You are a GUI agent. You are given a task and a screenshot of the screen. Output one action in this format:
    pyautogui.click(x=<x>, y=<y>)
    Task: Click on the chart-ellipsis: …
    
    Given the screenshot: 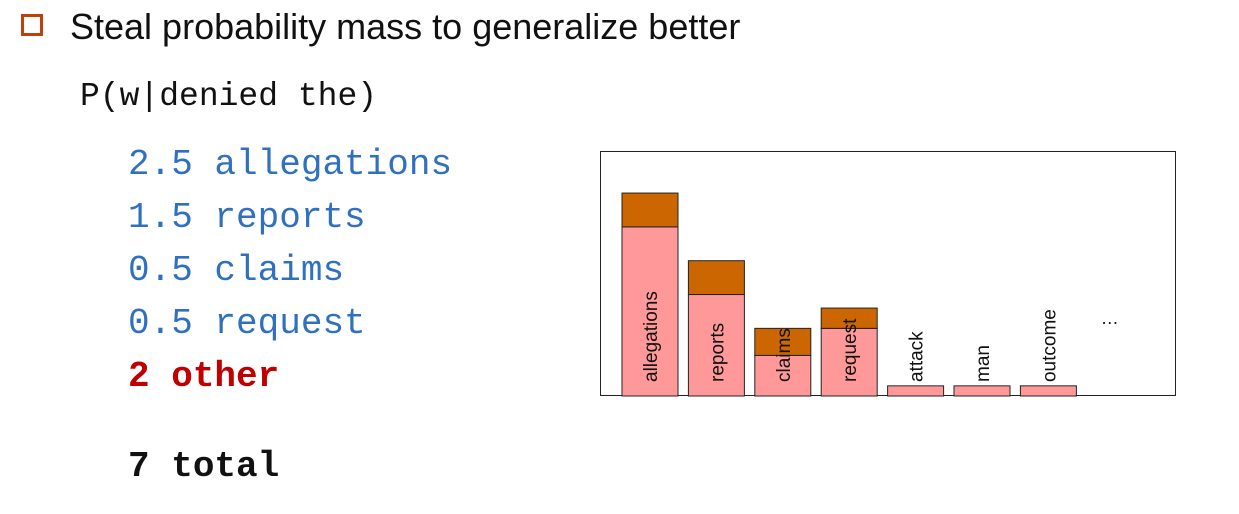 What is the action you would take?
    pyautogui.click(x=1110, y=318)
    